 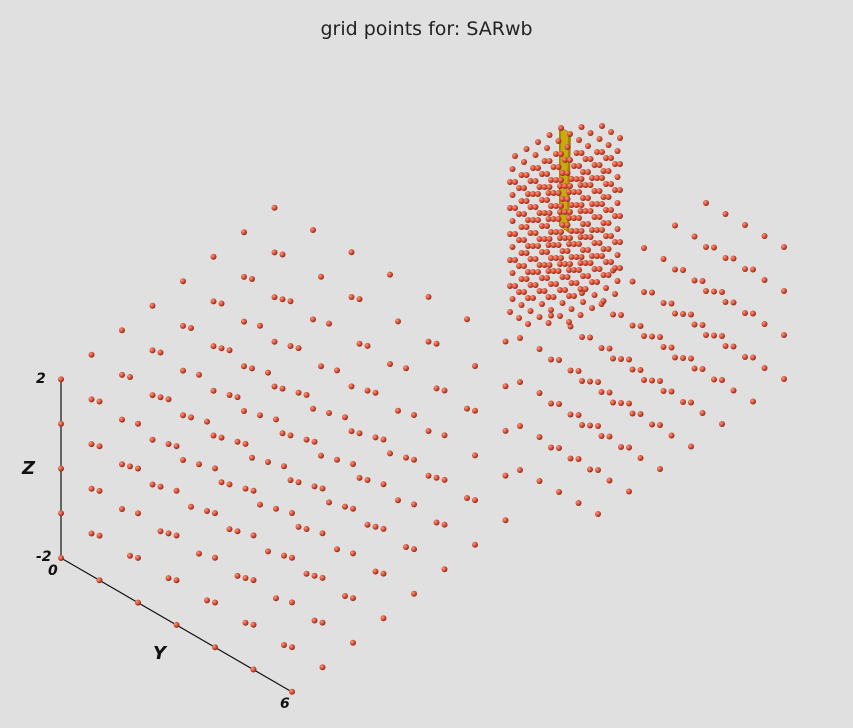 What do you see at coordinates (285, 704) in the screenshot?
I see `y-axis-max-tick: 6` at bounding box center [285, 704].